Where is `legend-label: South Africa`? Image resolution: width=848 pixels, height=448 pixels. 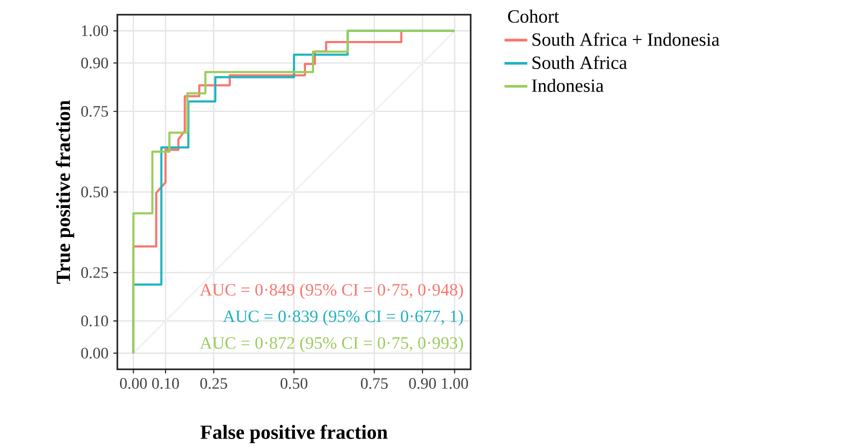
legend-label: South Africa is located at coordinates (579, 63).